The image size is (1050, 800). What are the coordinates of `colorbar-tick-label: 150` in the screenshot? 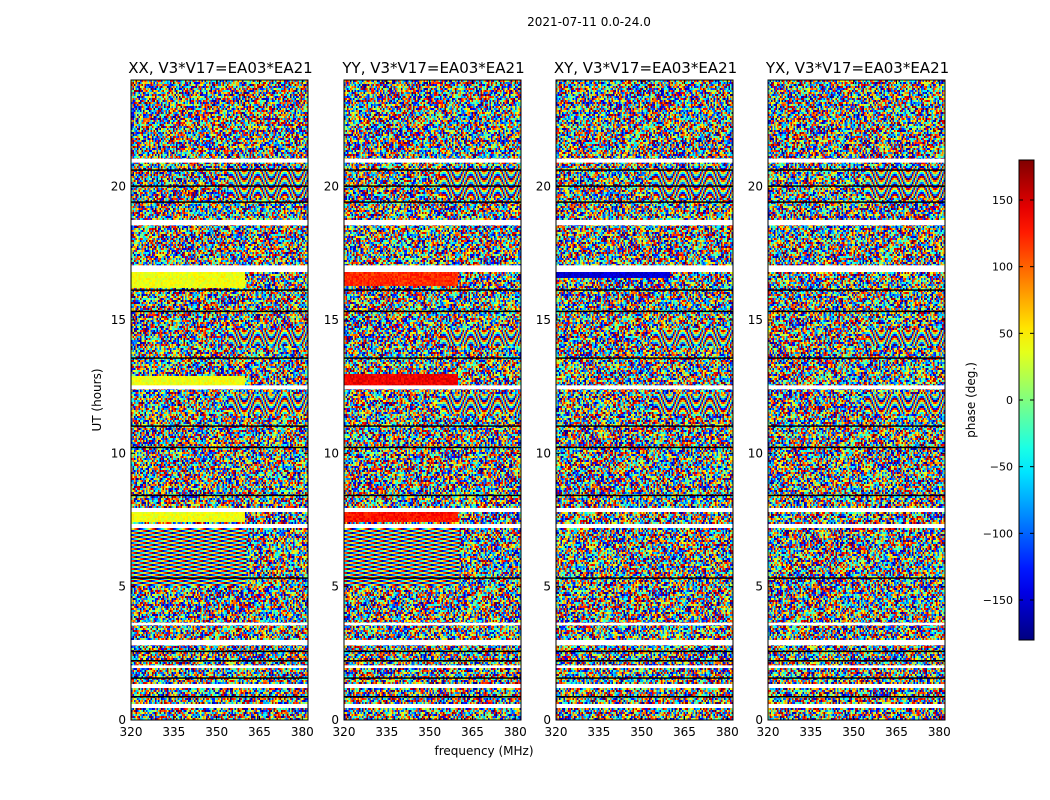 It's located at (1002, 200).